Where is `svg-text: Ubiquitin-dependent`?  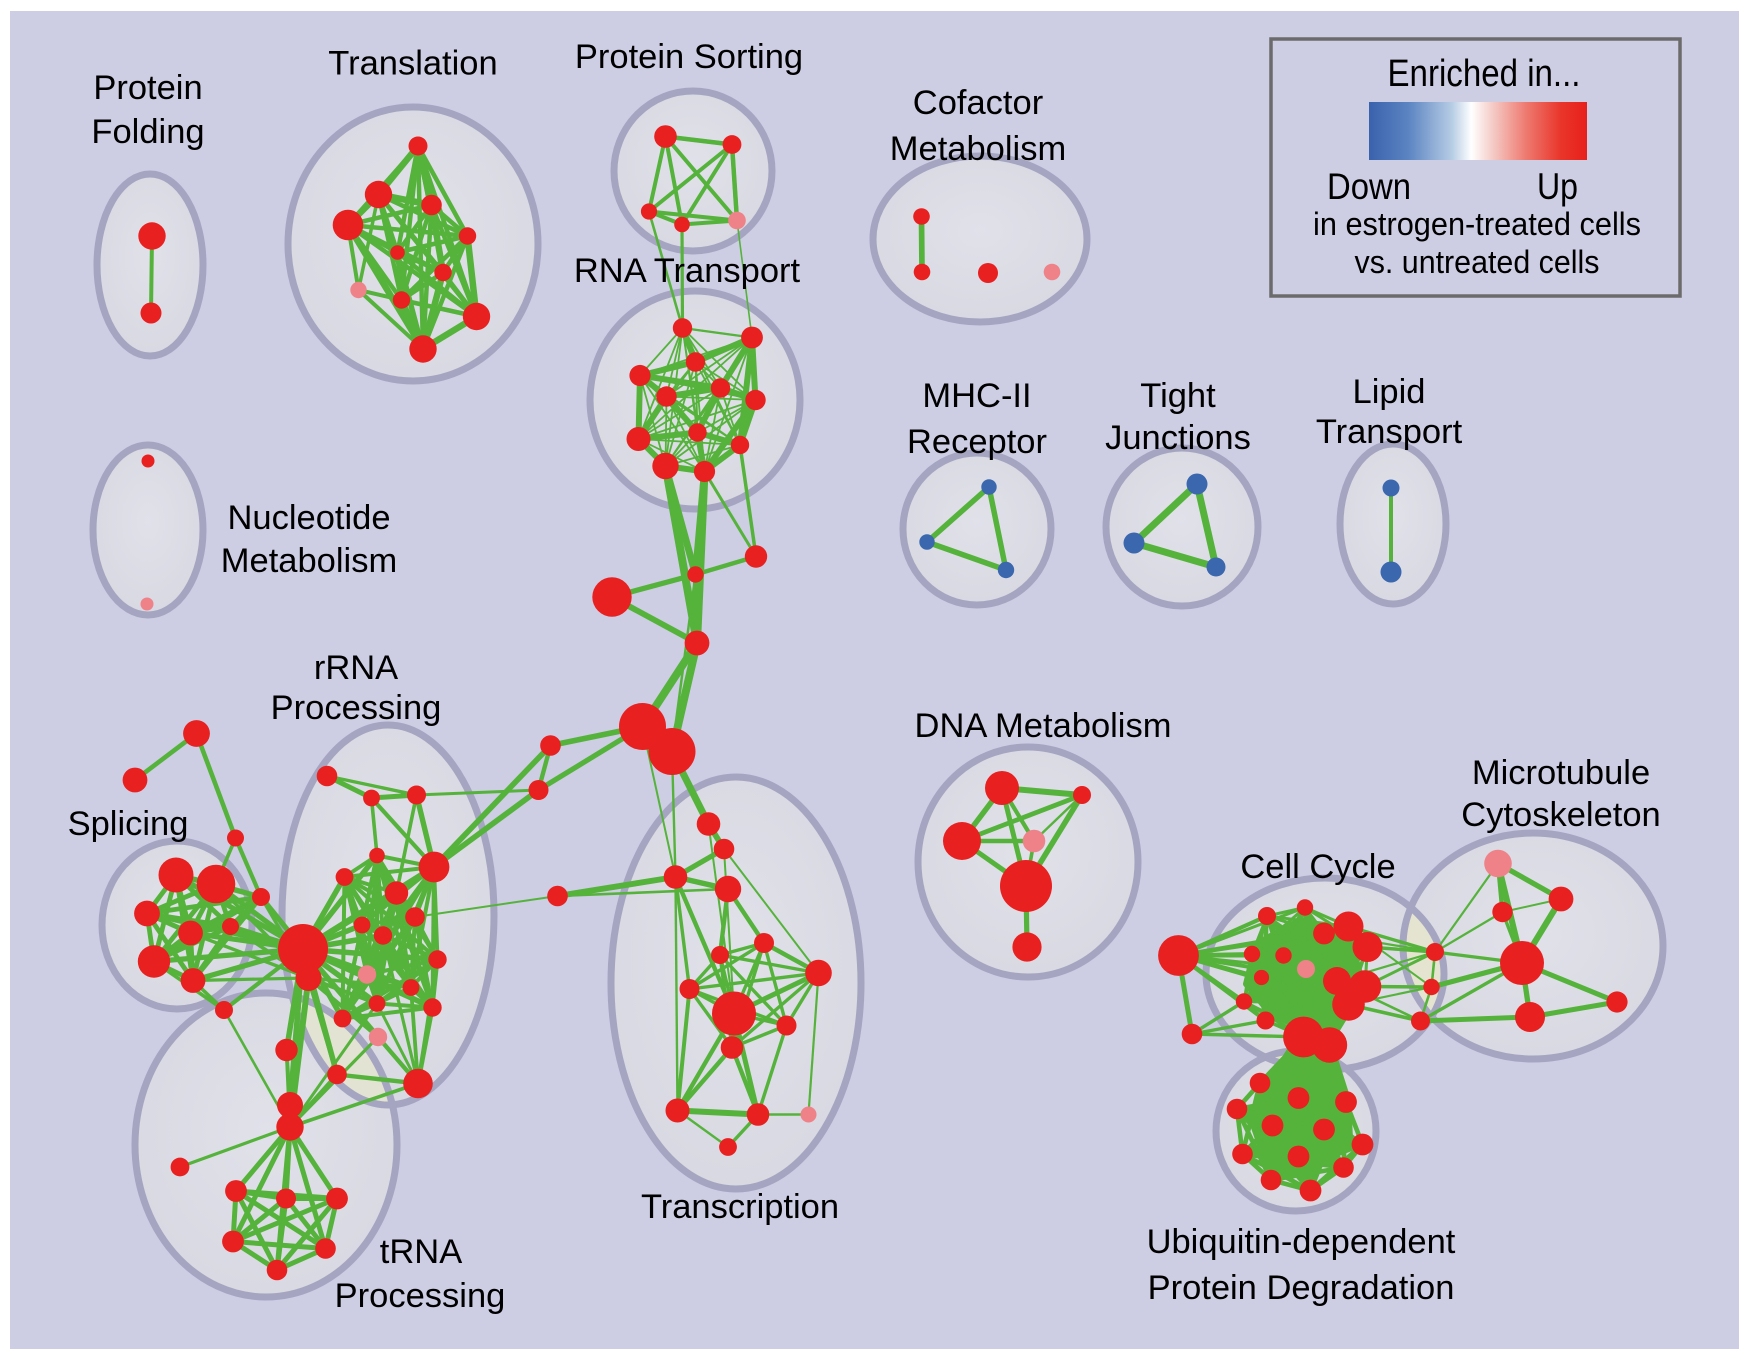
svg-text: Ubiquitin-dependent is located at coordinates (1301, 1242).